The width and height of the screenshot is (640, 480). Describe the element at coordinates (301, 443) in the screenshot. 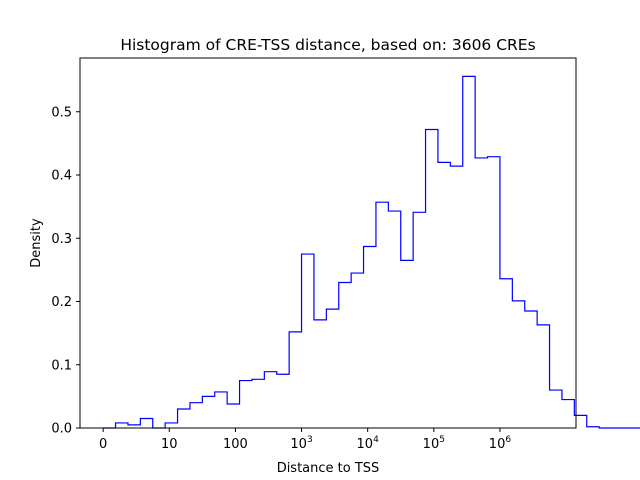

I see `x-tick-label: 10³` at that location.